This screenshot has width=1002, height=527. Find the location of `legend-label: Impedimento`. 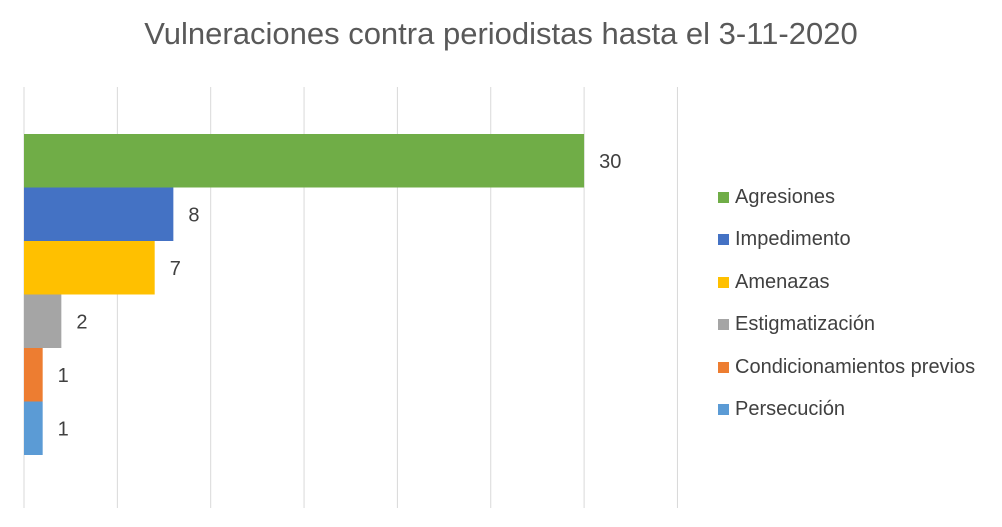

legend-label: Impedimento is located at coordinates (793, 239).